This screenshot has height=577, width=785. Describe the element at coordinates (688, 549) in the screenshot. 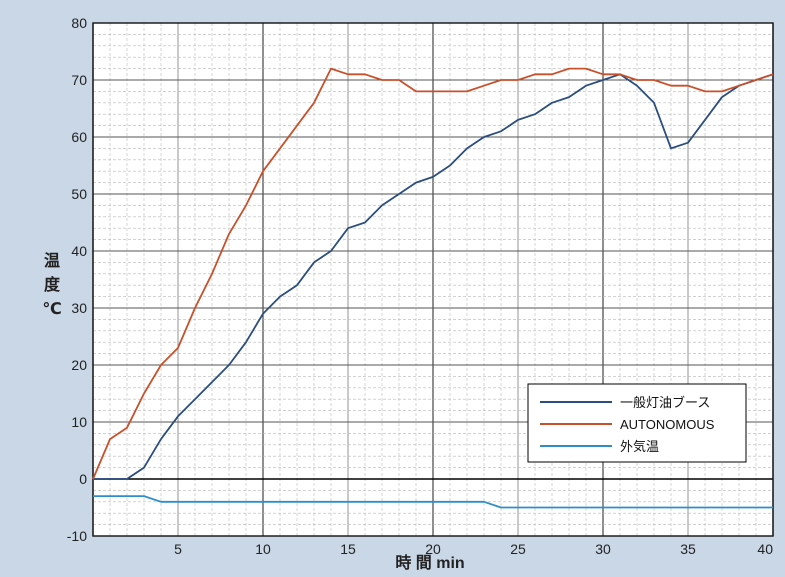

I see `x-tick-label: 35` at that location.